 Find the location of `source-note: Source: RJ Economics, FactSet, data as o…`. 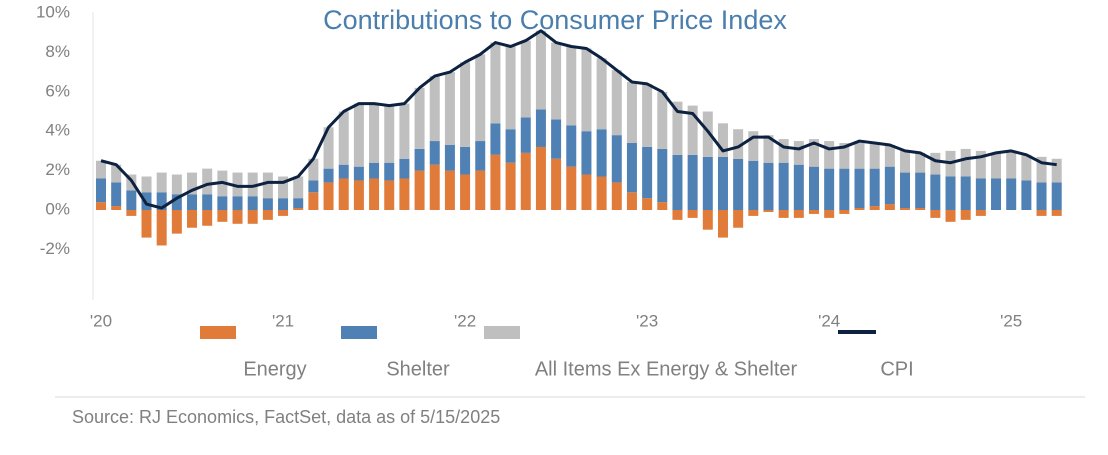

source-note: Source: RJ Economics, FactSet, data as o… is located at coordinates (286, 417).